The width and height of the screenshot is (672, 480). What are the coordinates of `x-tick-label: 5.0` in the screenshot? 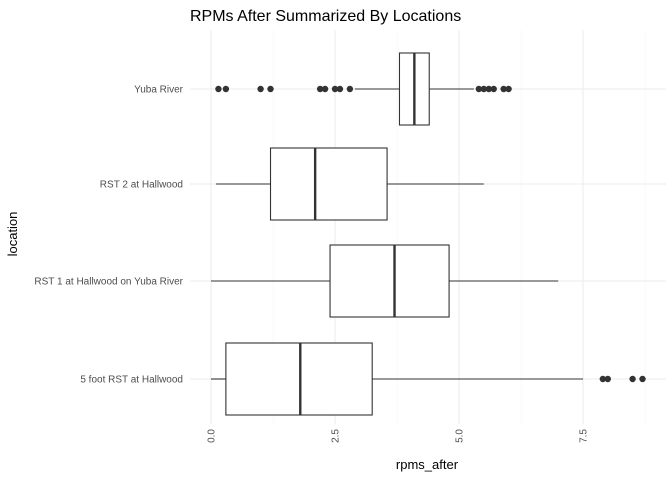 It's located at (460, 436).